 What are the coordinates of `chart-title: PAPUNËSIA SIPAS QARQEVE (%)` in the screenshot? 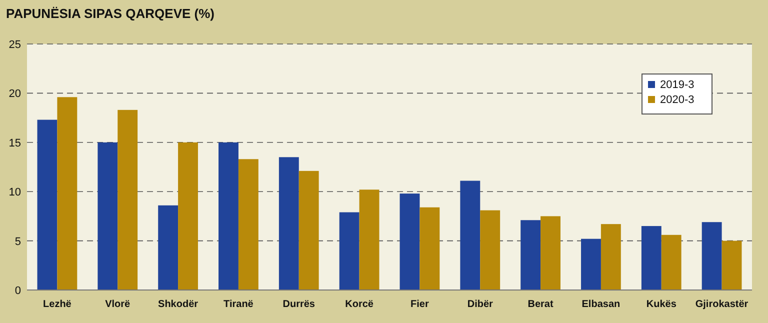 It's located at (110, 13).